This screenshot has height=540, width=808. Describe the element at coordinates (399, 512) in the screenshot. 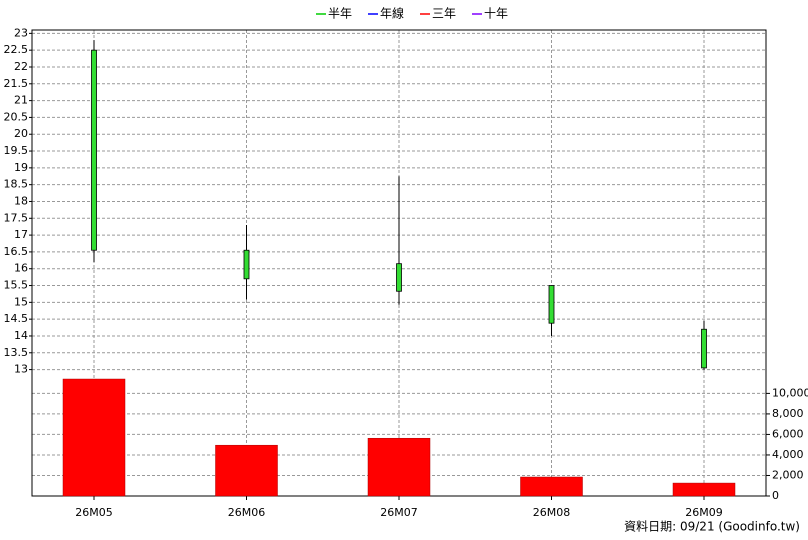

I see `x-tick-label: 26M07` at that location.